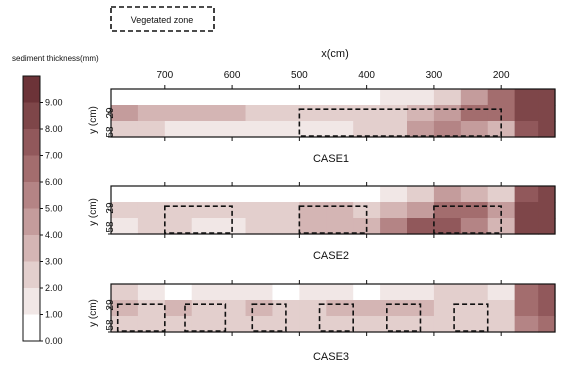  I want to click on x-tick-labels: 700 600 500 400 300 200, so click(332, 75).